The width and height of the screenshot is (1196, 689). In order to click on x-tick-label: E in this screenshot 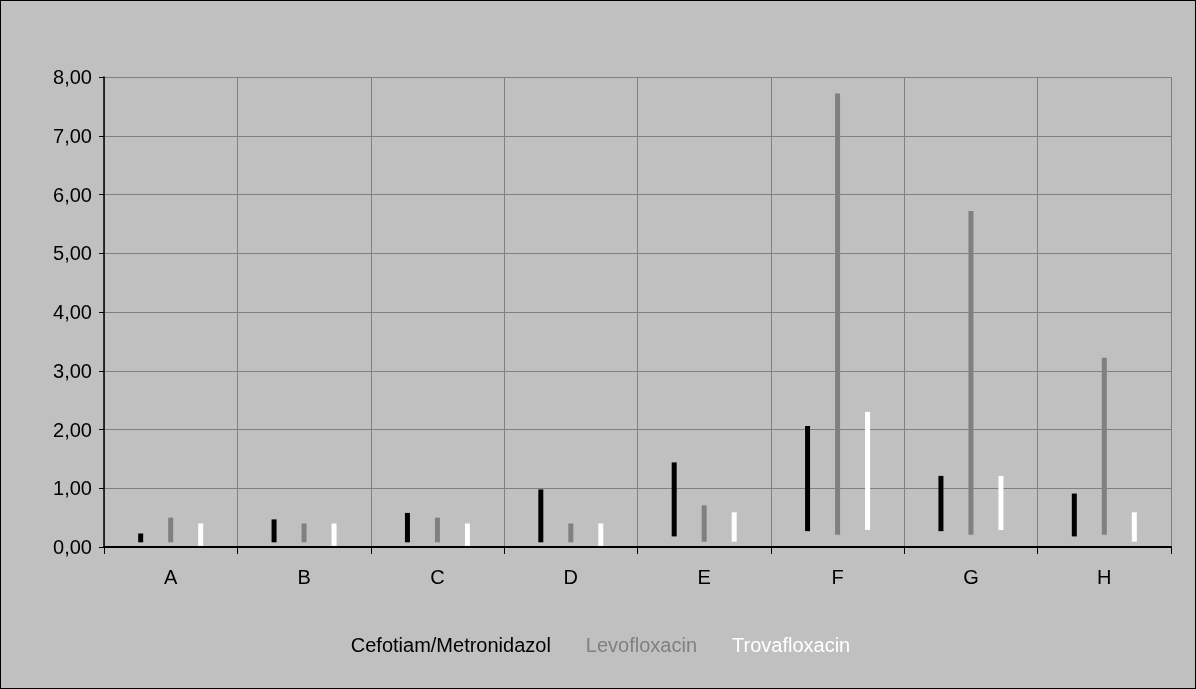, I will do `click(704, 577)`.